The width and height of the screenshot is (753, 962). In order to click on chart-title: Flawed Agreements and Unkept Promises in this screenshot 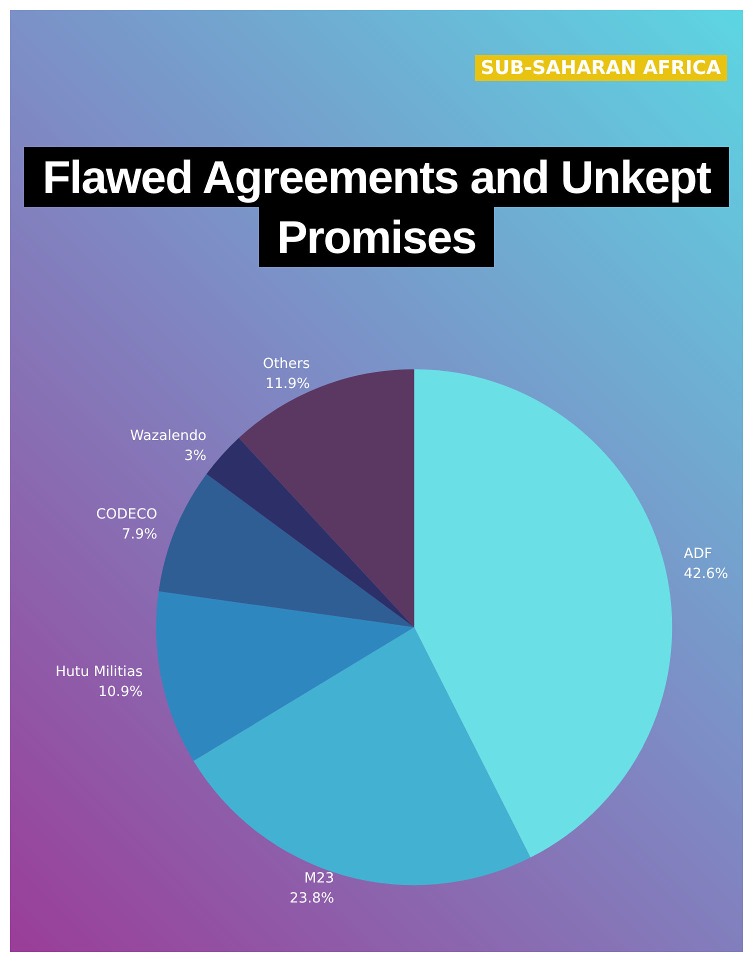, I will do `click(376, 207)`.